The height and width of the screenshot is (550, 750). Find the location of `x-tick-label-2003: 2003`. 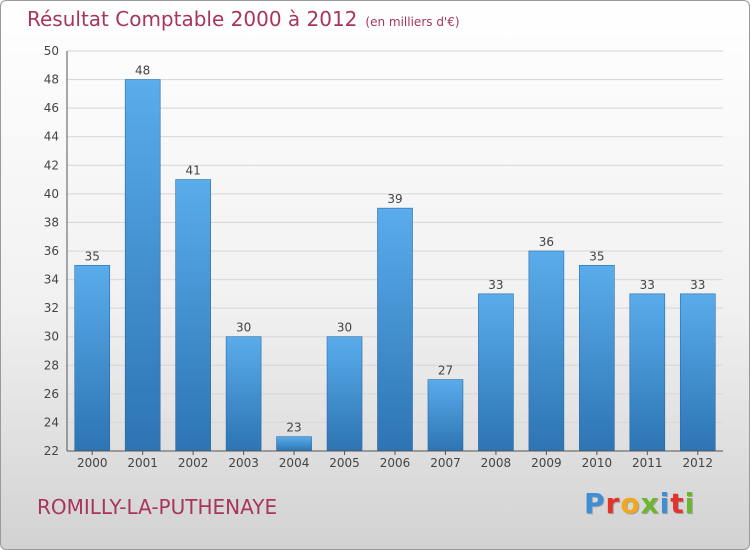

x-tick-label-2003: 2003 is located at coordinates (243, 463).